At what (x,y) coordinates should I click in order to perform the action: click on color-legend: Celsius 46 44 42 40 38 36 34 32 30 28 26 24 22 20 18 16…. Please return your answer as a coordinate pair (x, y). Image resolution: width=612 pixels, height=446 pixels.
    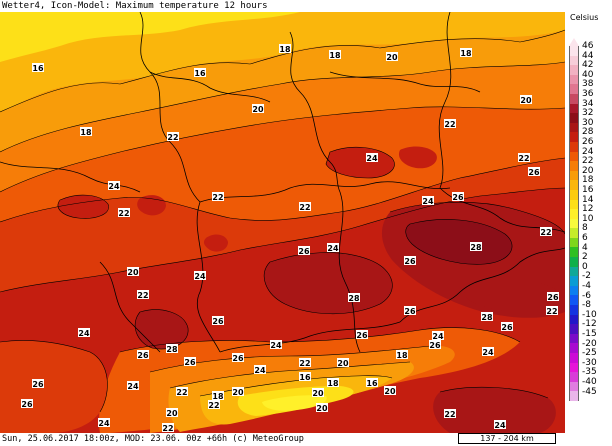
    Looking at the image, I should click on (588, 222).